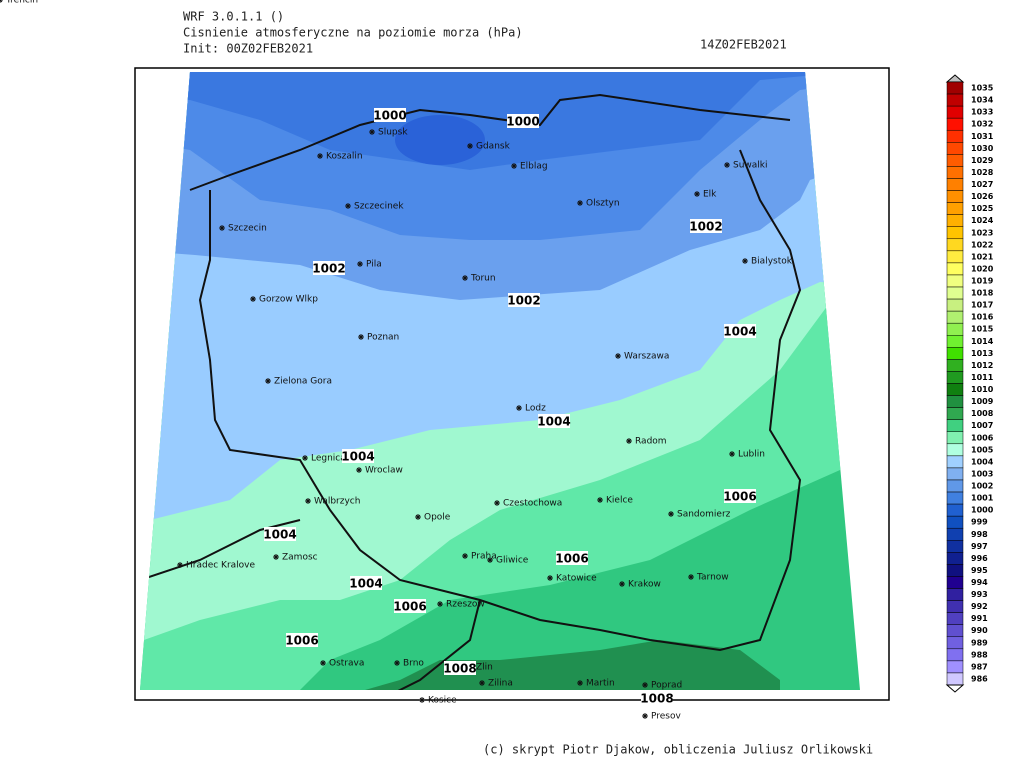 The image size is (1024, 772). What do you see at coordinates (982, 437) in the screenshot?
I see `colorbar-label: 1006` at bounding box center [982, 437].